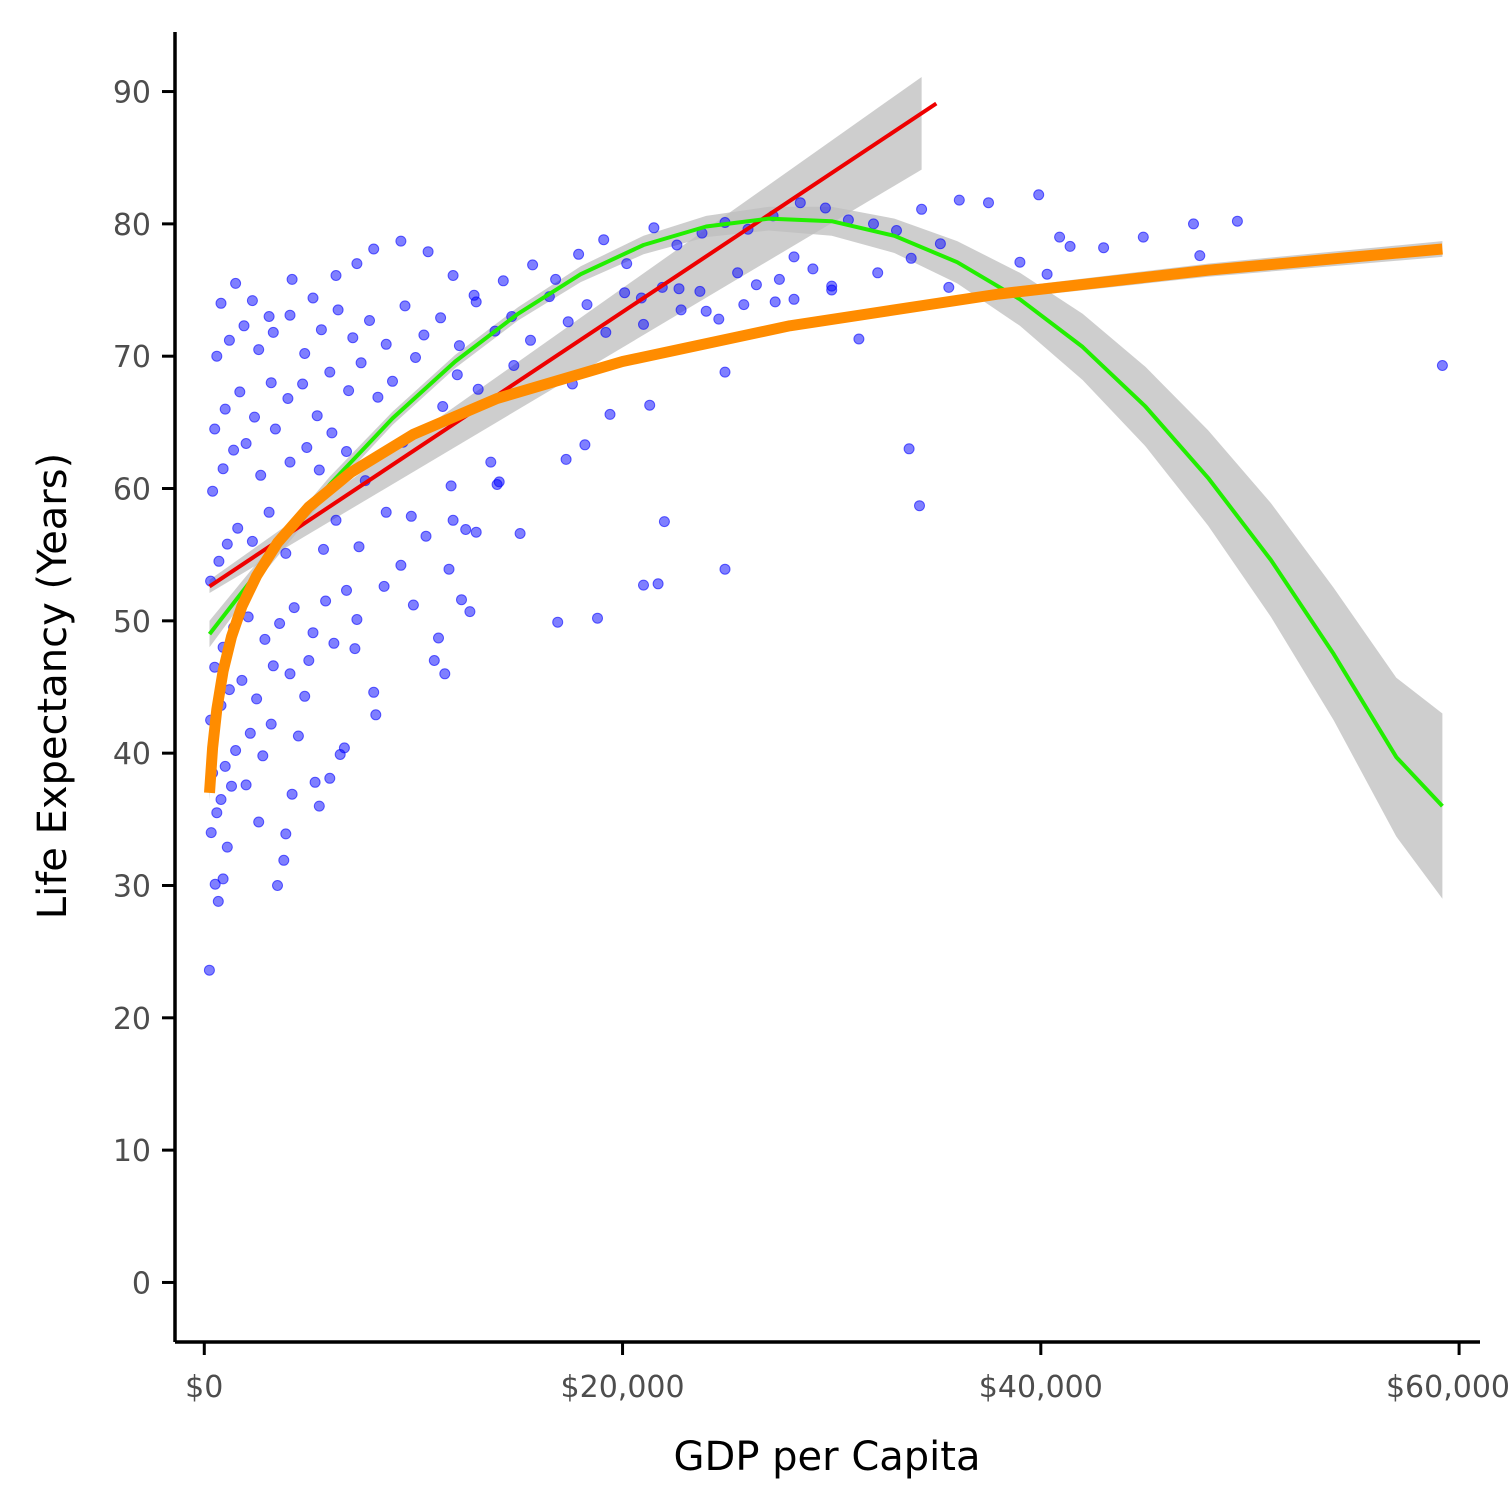 Image resolution: width=1512 pixels, height=1512 pixels. What do you see at coordinates (1041, 1387) in the screenshot?
I see `x-tick-label: $40,000` at bounding box center [1041, 1387].